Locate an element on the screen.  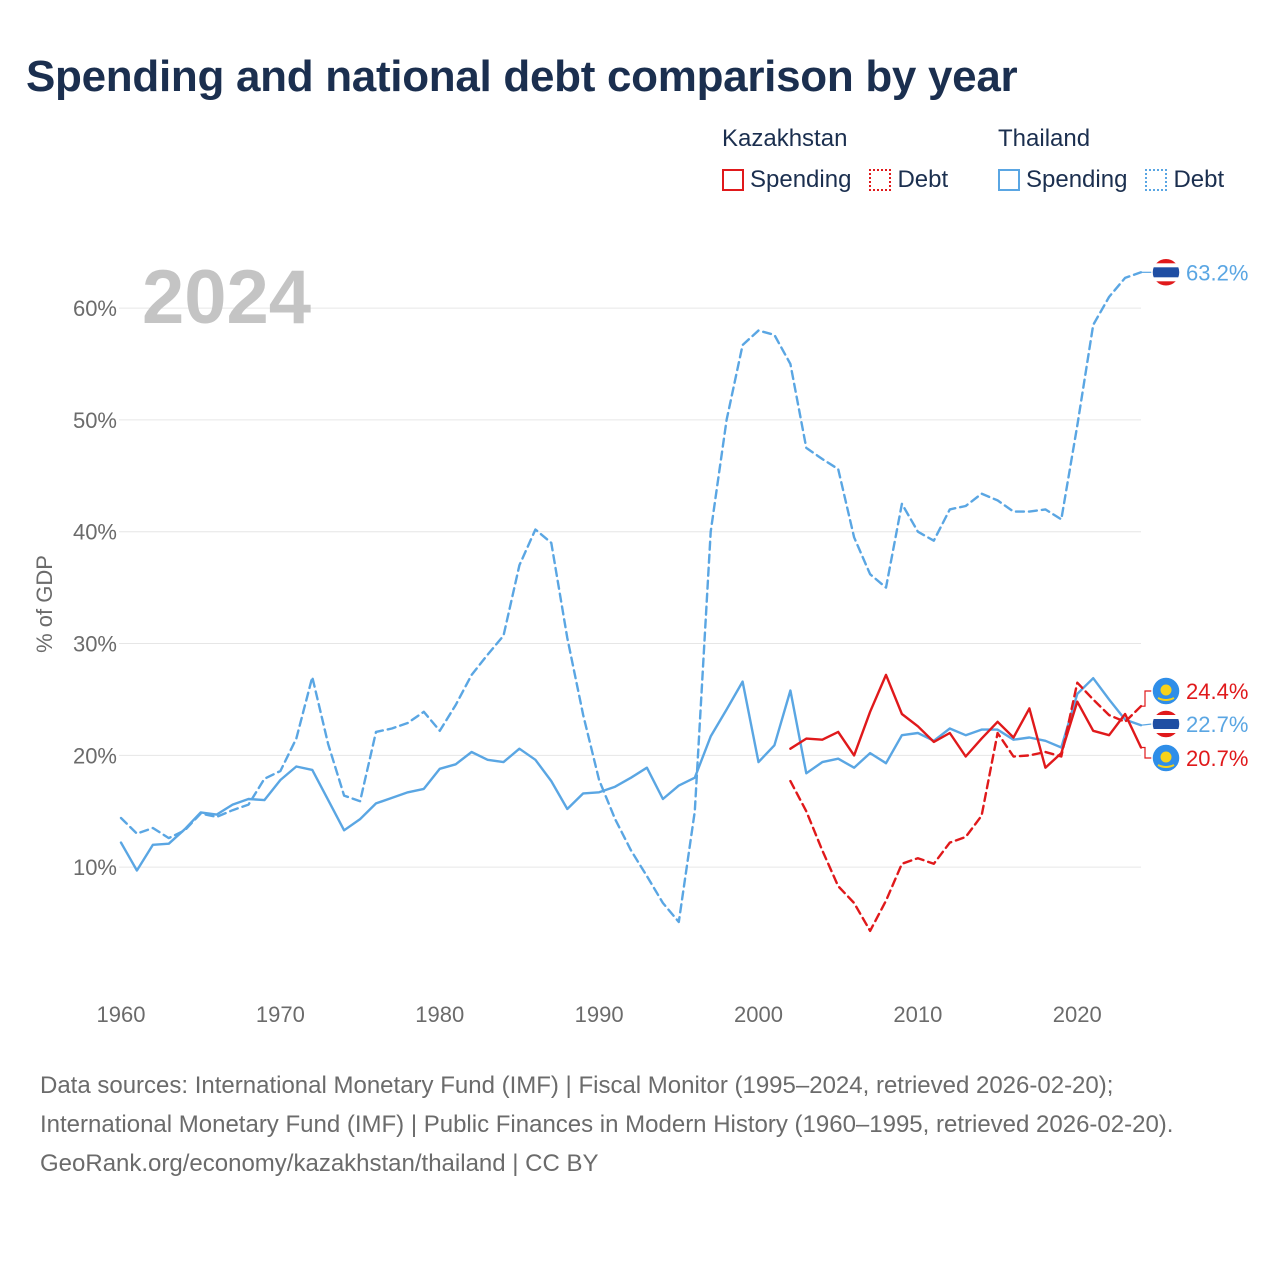
legend-thailand-debt: Debt is located at coordinates (1184, 180).